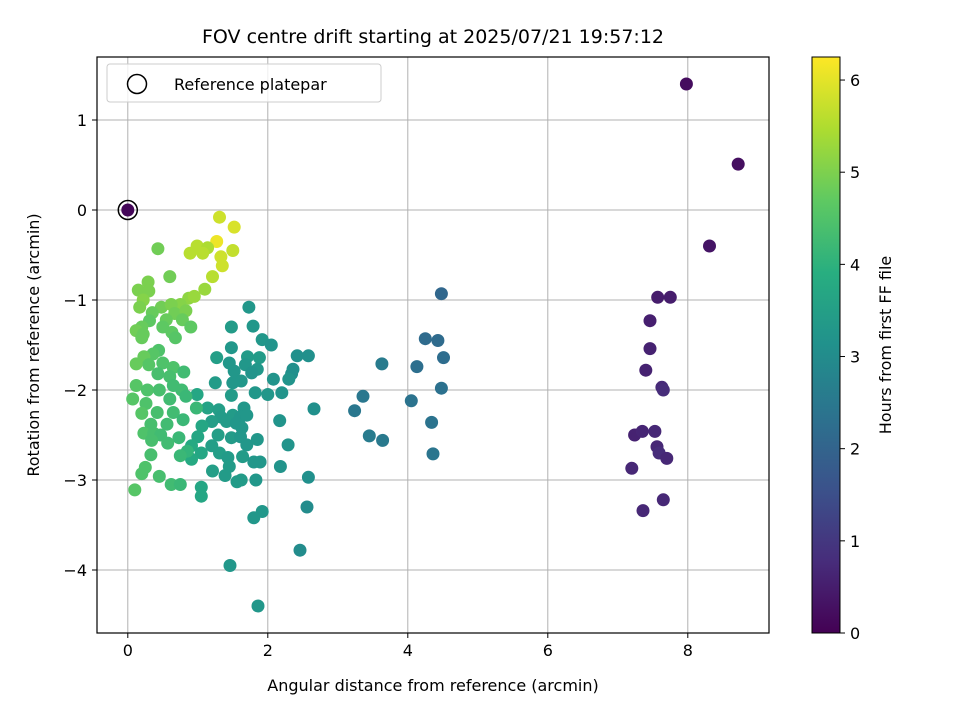 The height and width of the screenshot is (720, 960). I want to click on colorbar-tick-label: 5, so click(855, 172).